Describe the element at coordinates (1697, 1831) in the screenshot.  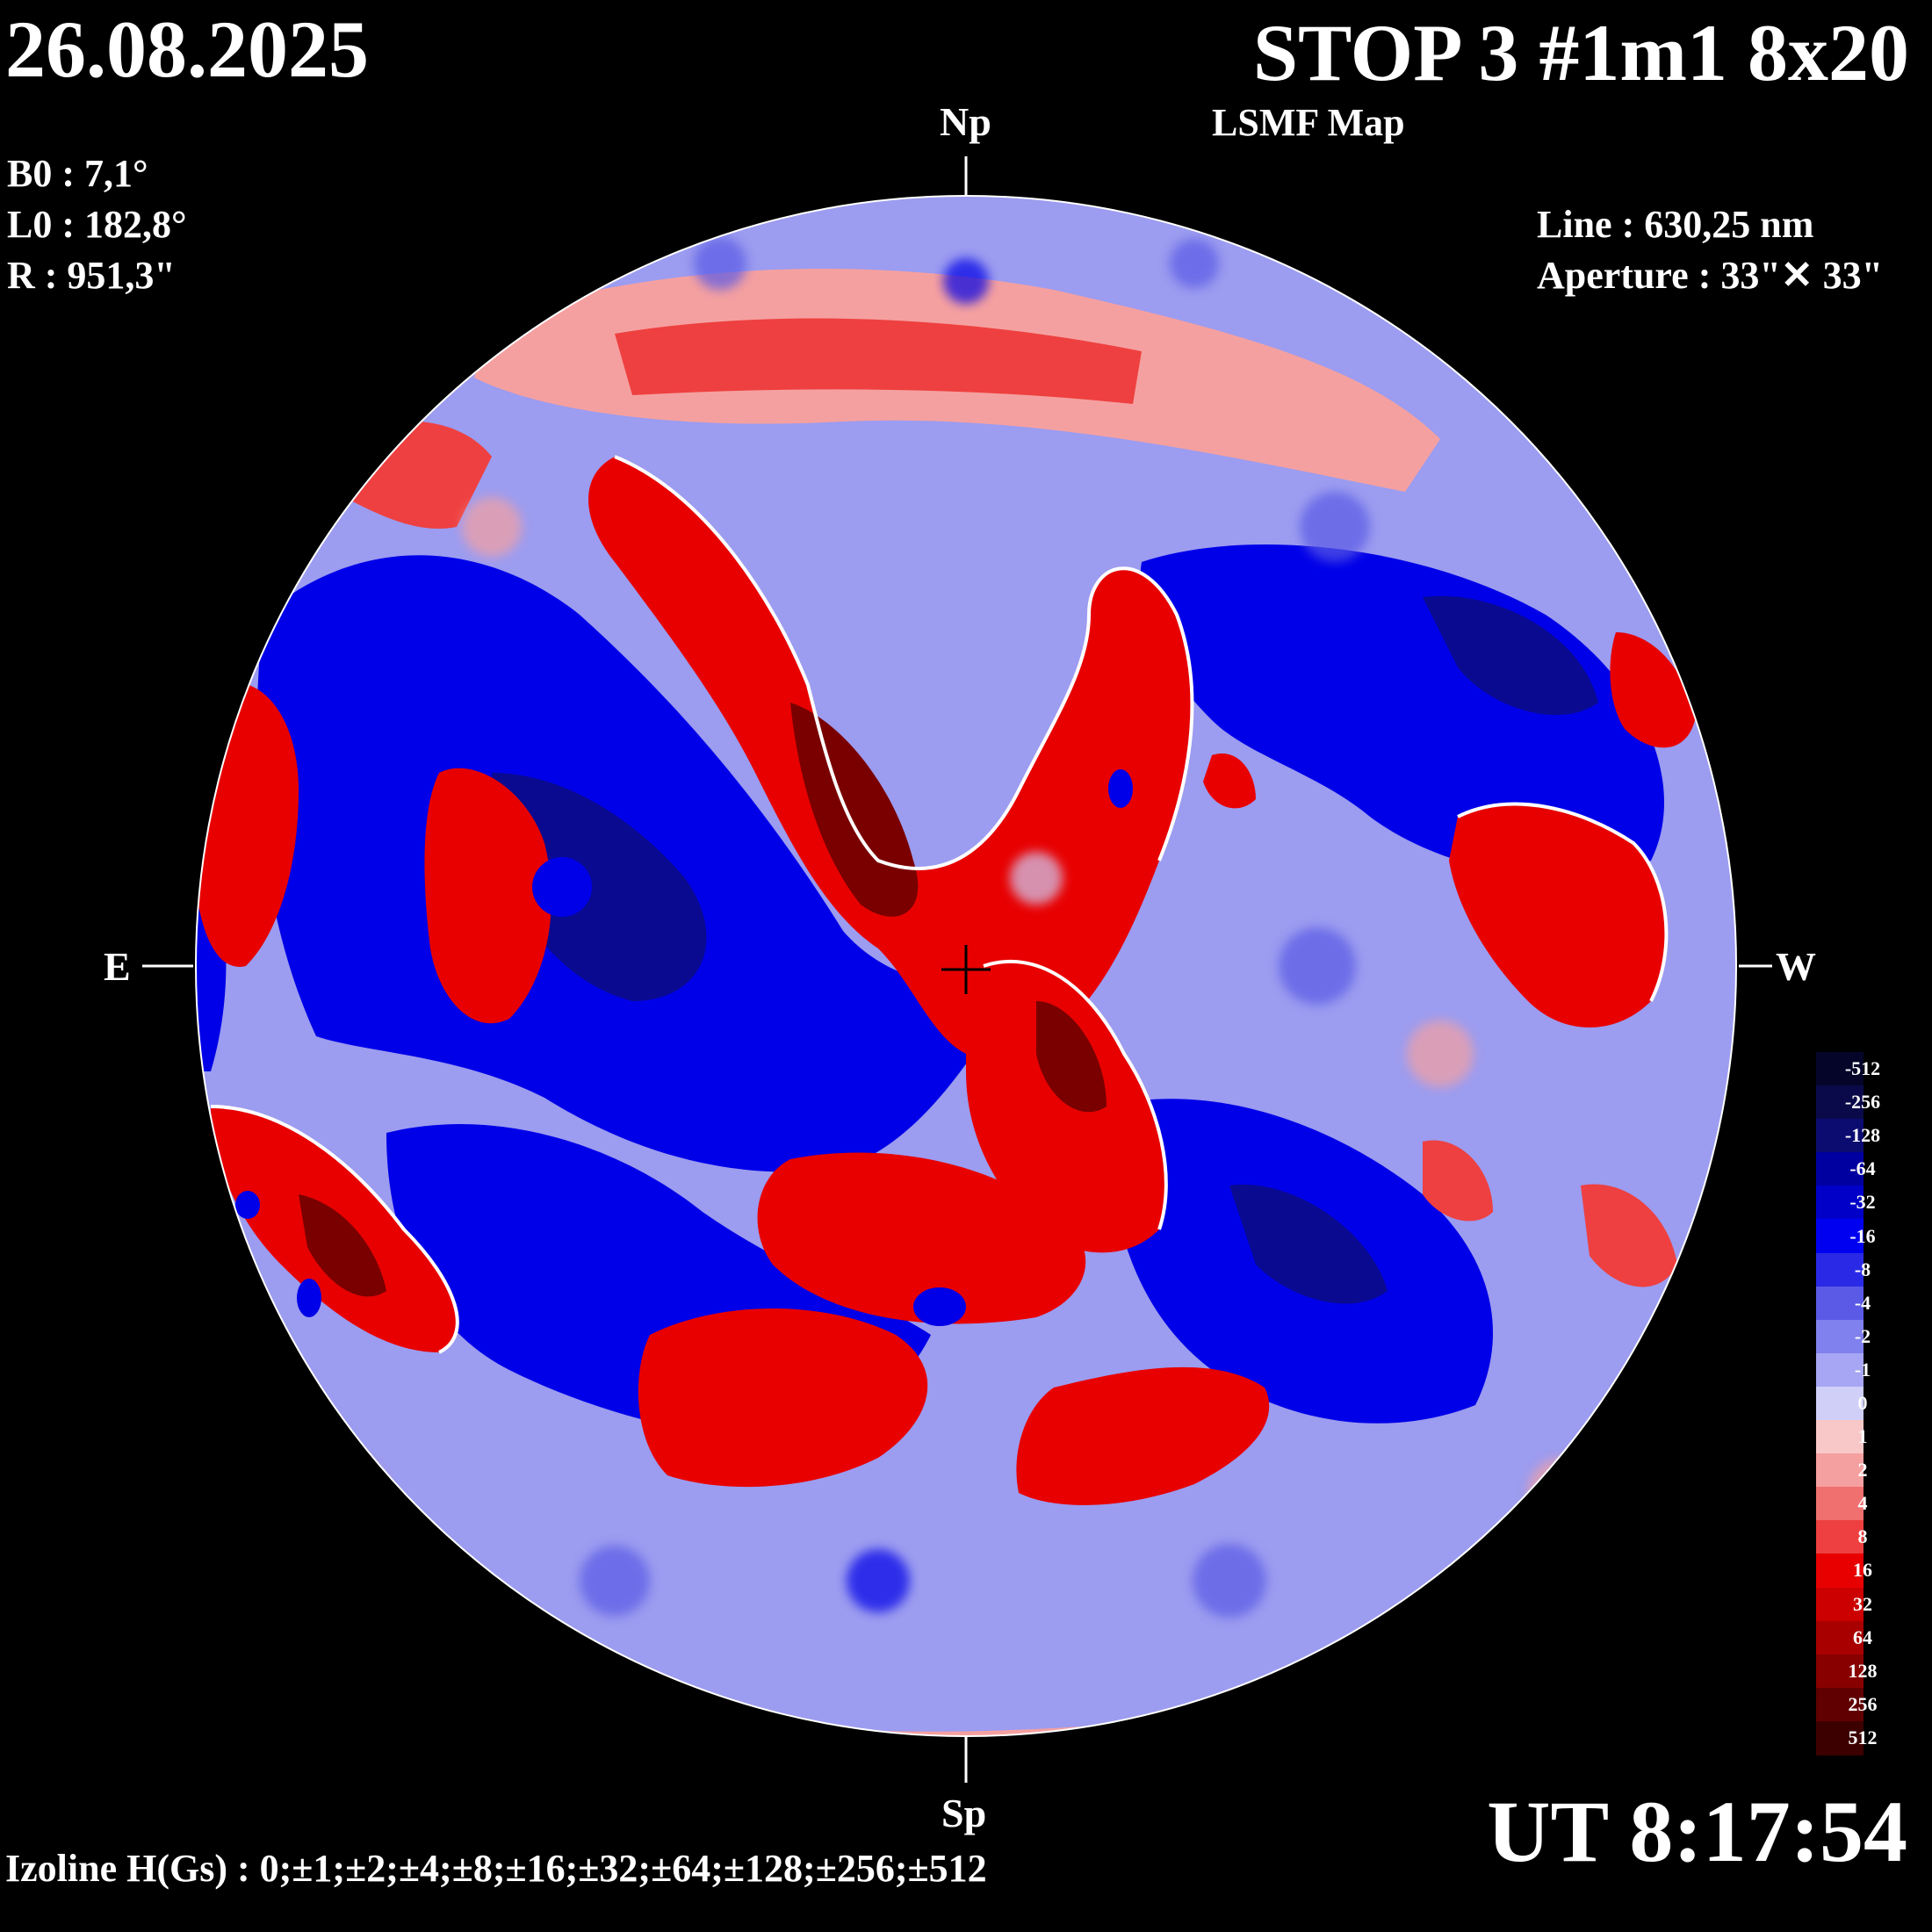
I see `observation-time: UT 8:17:54` at that location.